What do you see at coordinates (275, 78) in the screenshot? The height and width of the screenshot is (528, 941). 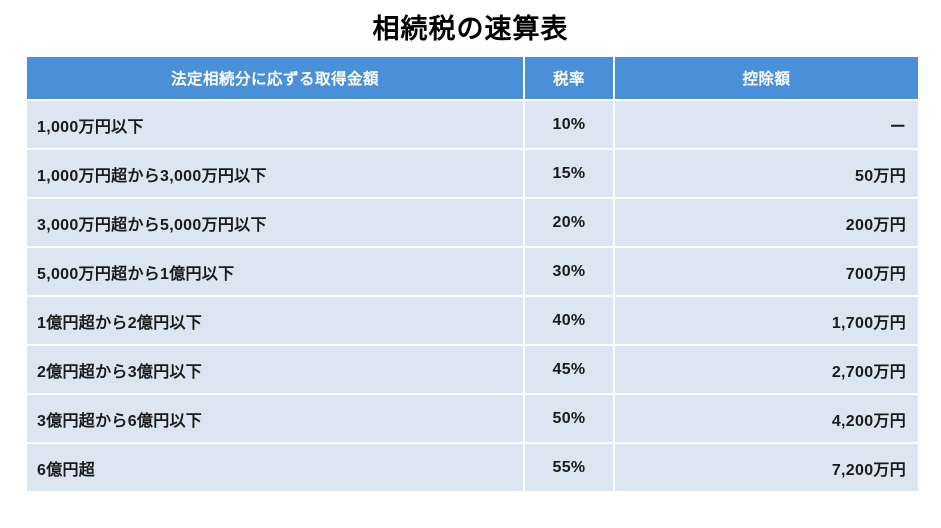 I see `header-cell-acquisition-amount: 法定相続分に応ずる取得金額` at bounding box center [275, 78].